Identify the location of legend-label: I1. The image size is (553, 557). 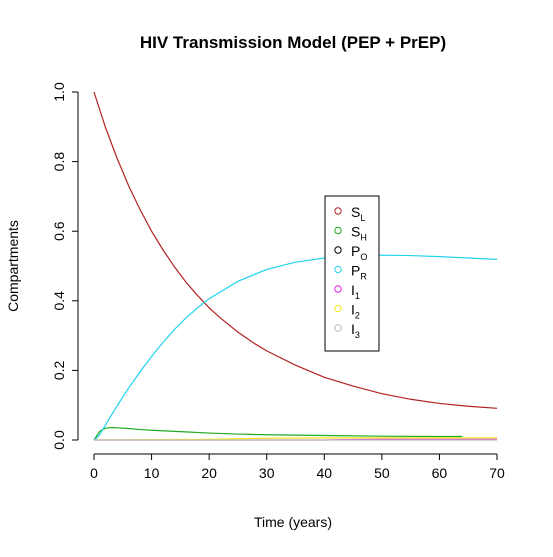
(355, 291).